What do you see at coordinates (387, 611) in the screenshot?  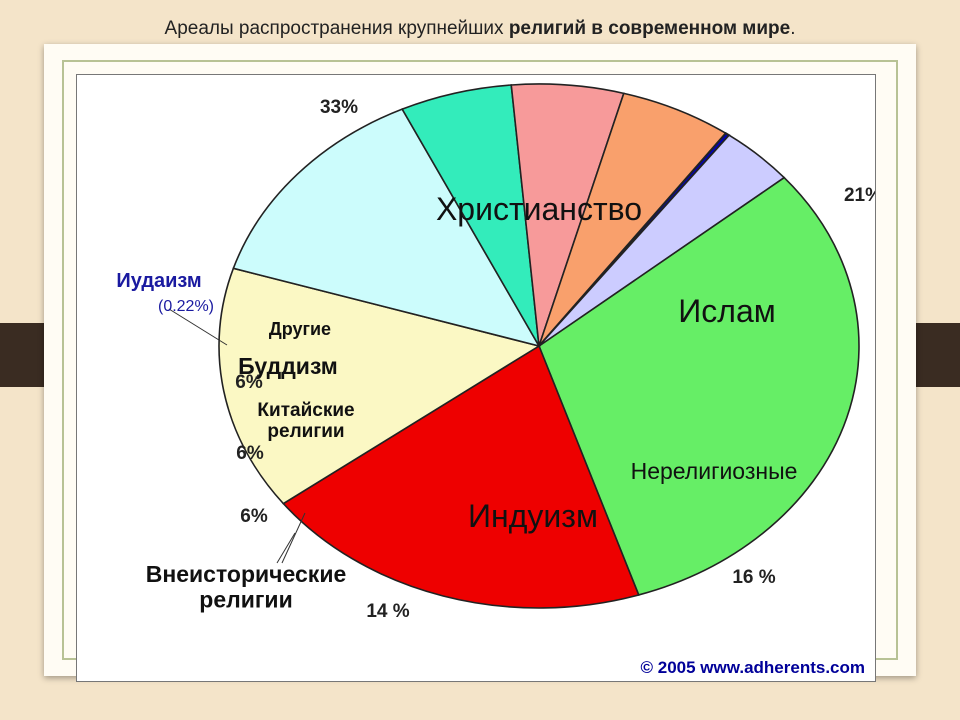 I see `slice-value-индуизм: 14 %` at bounding box center [387, 611].